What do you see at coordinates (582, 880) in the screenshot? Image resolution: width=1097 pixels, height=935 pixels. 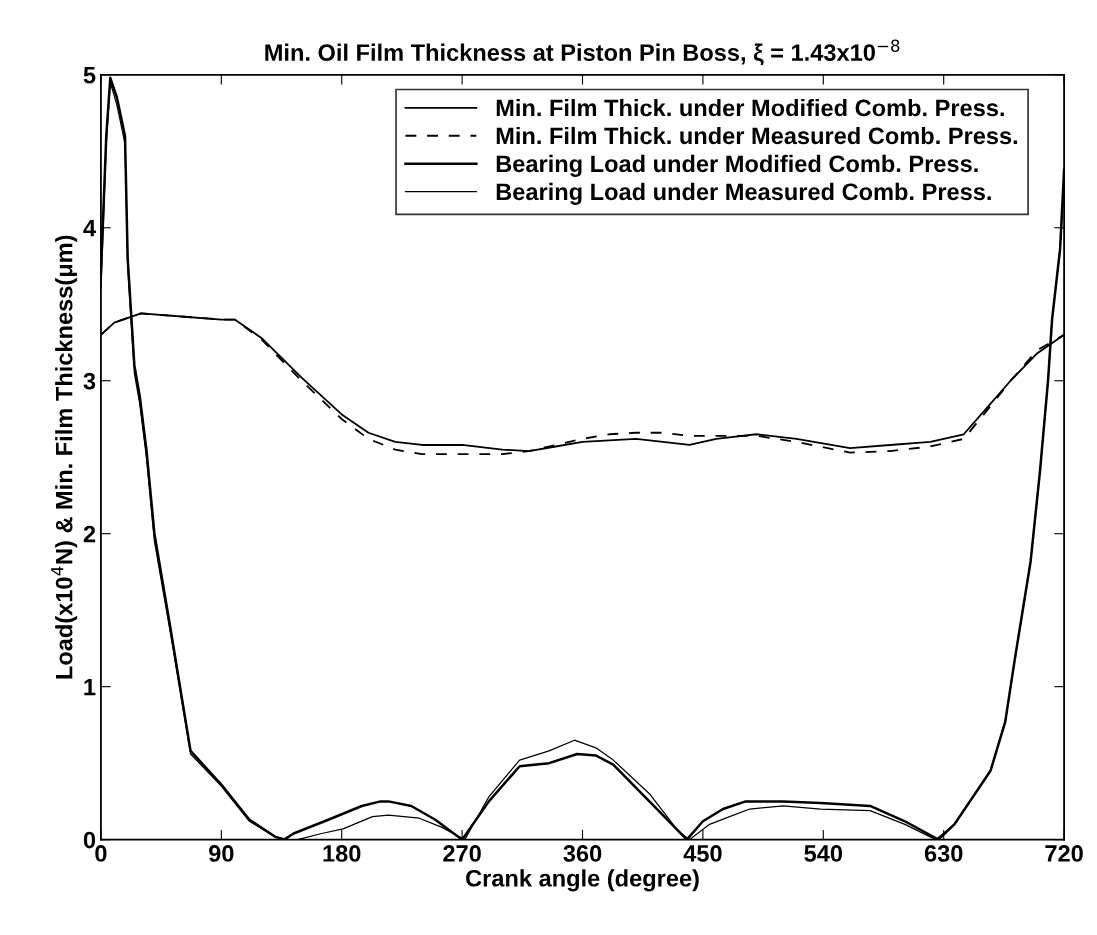 I see `x-axis-title: Crank angle (degree)` at bounding box center [582, 880].